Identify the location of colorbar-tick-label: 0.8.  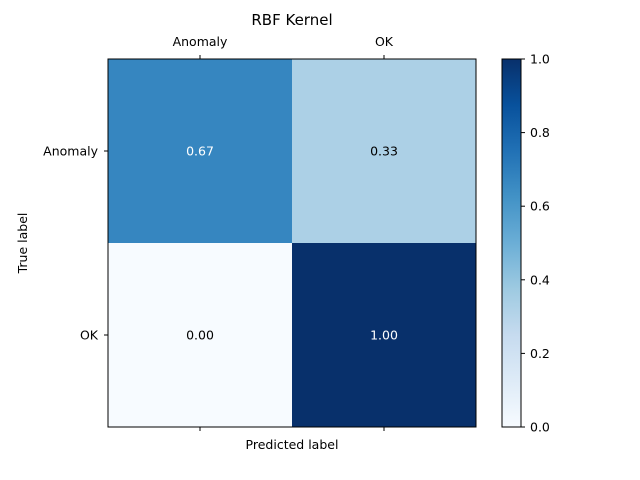
(540, 132).